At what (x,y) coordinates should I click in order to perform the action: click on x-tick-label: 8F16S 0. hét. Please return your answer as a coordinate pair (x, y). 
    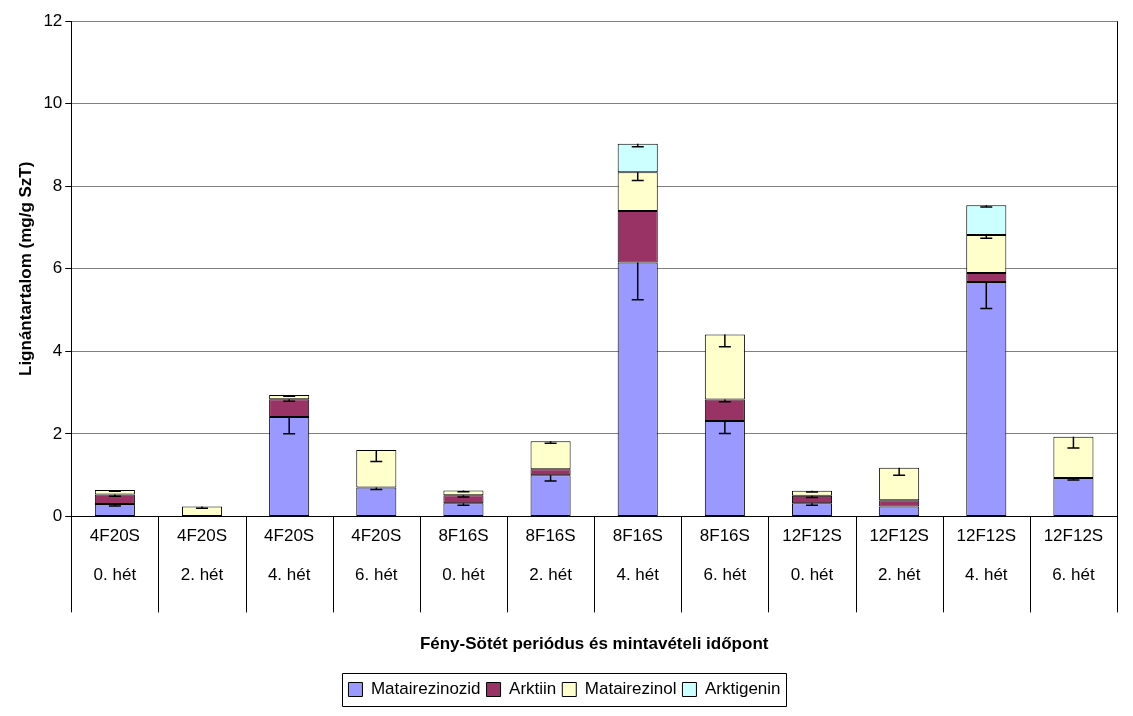
    Looking at the image, I should click on (463, 554).